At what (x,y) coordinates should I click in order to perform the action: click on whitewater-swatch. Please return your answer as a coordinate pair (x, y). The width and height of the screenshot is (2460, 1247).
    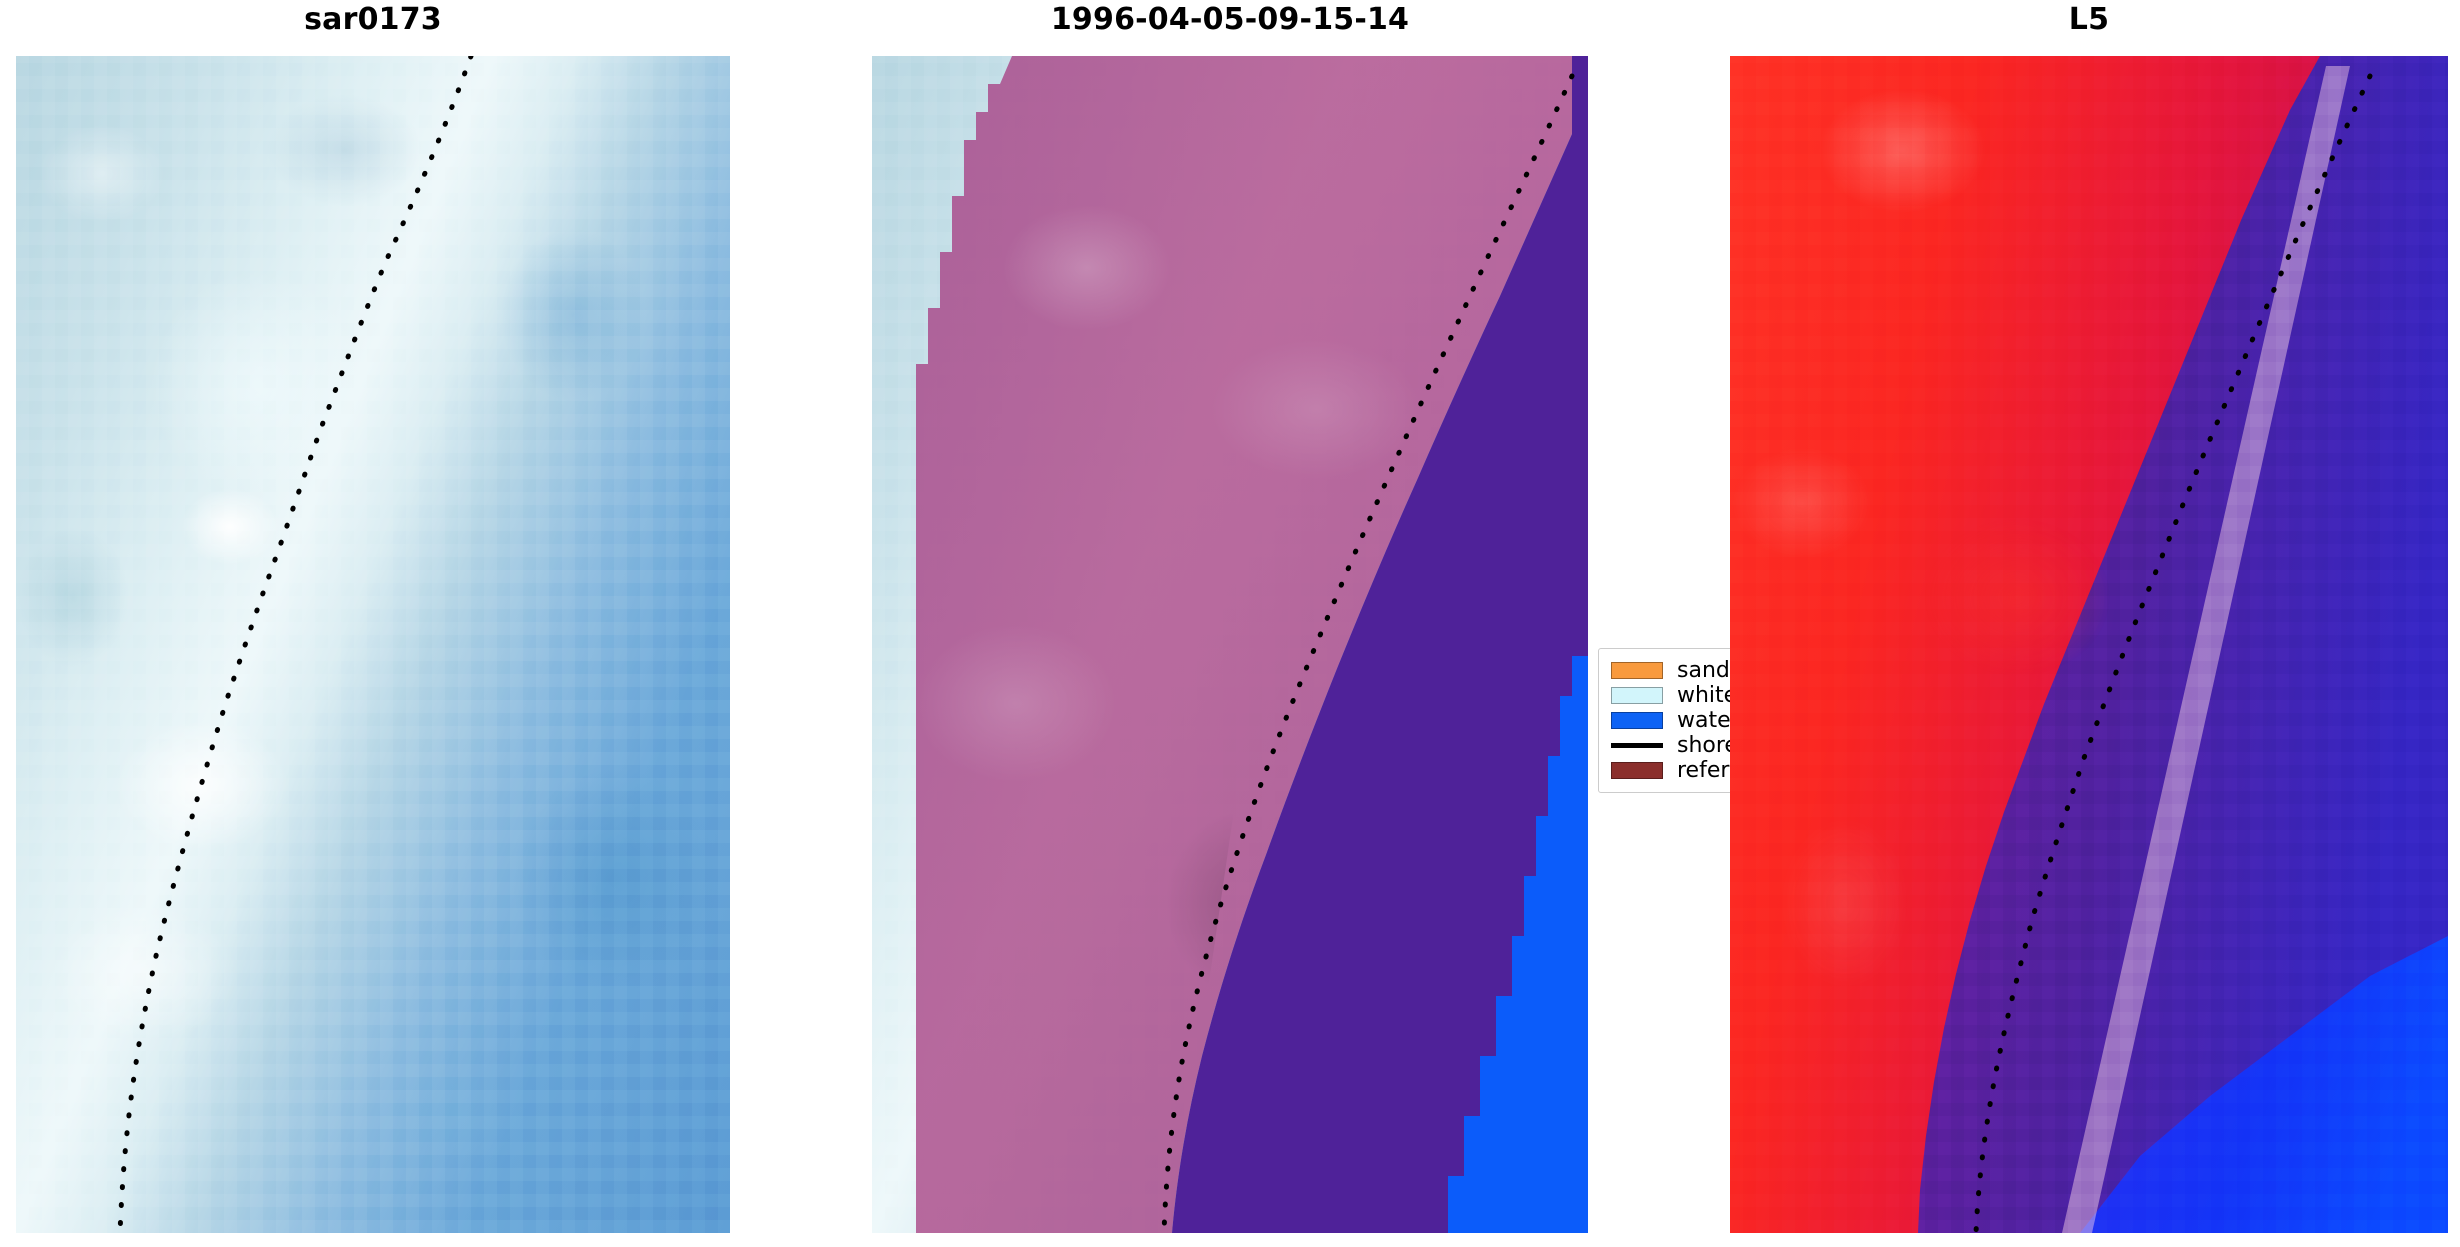
    Looking at the image, I should click on (1637, 695).